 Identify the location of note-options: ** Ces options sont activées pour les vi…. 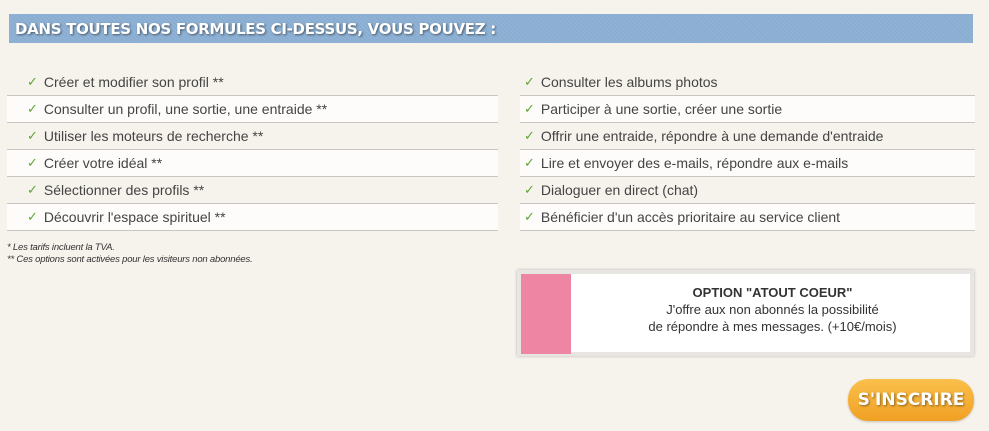
(130, 259).